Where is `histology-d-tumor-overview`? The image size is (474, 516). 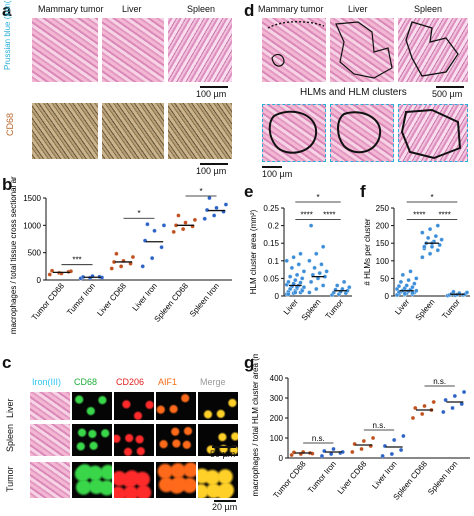
histology-d-tumor-overview is located at coordinates (294, 50).